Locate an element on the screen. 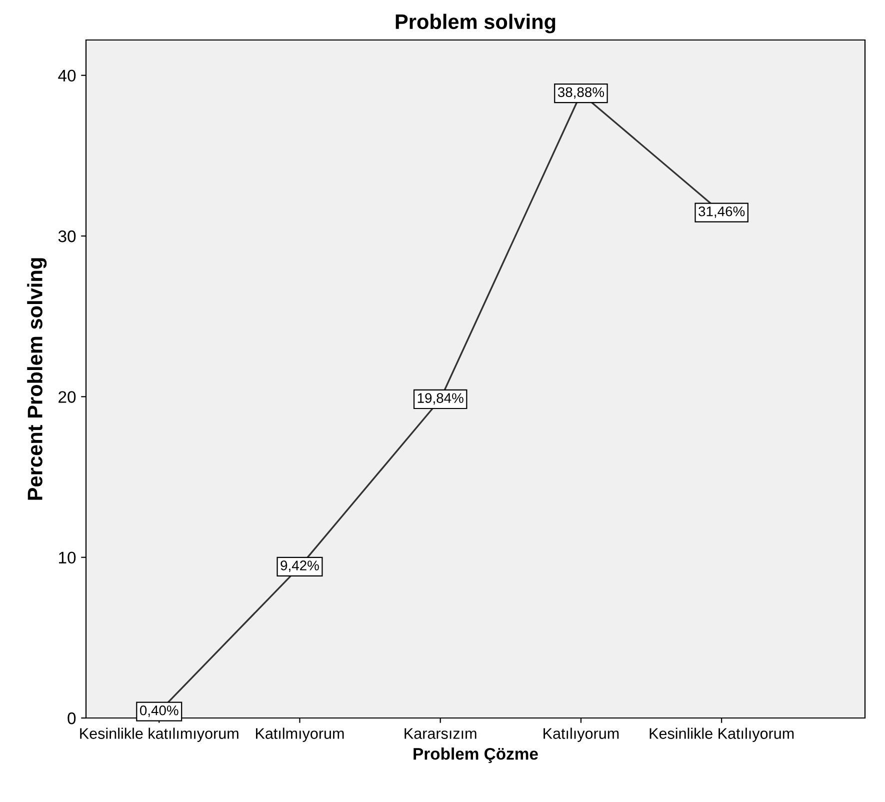 Image resolution: width=885 pixels, height=802 pixels. y-tick-label: 30 is located at coordinates (67, 236).